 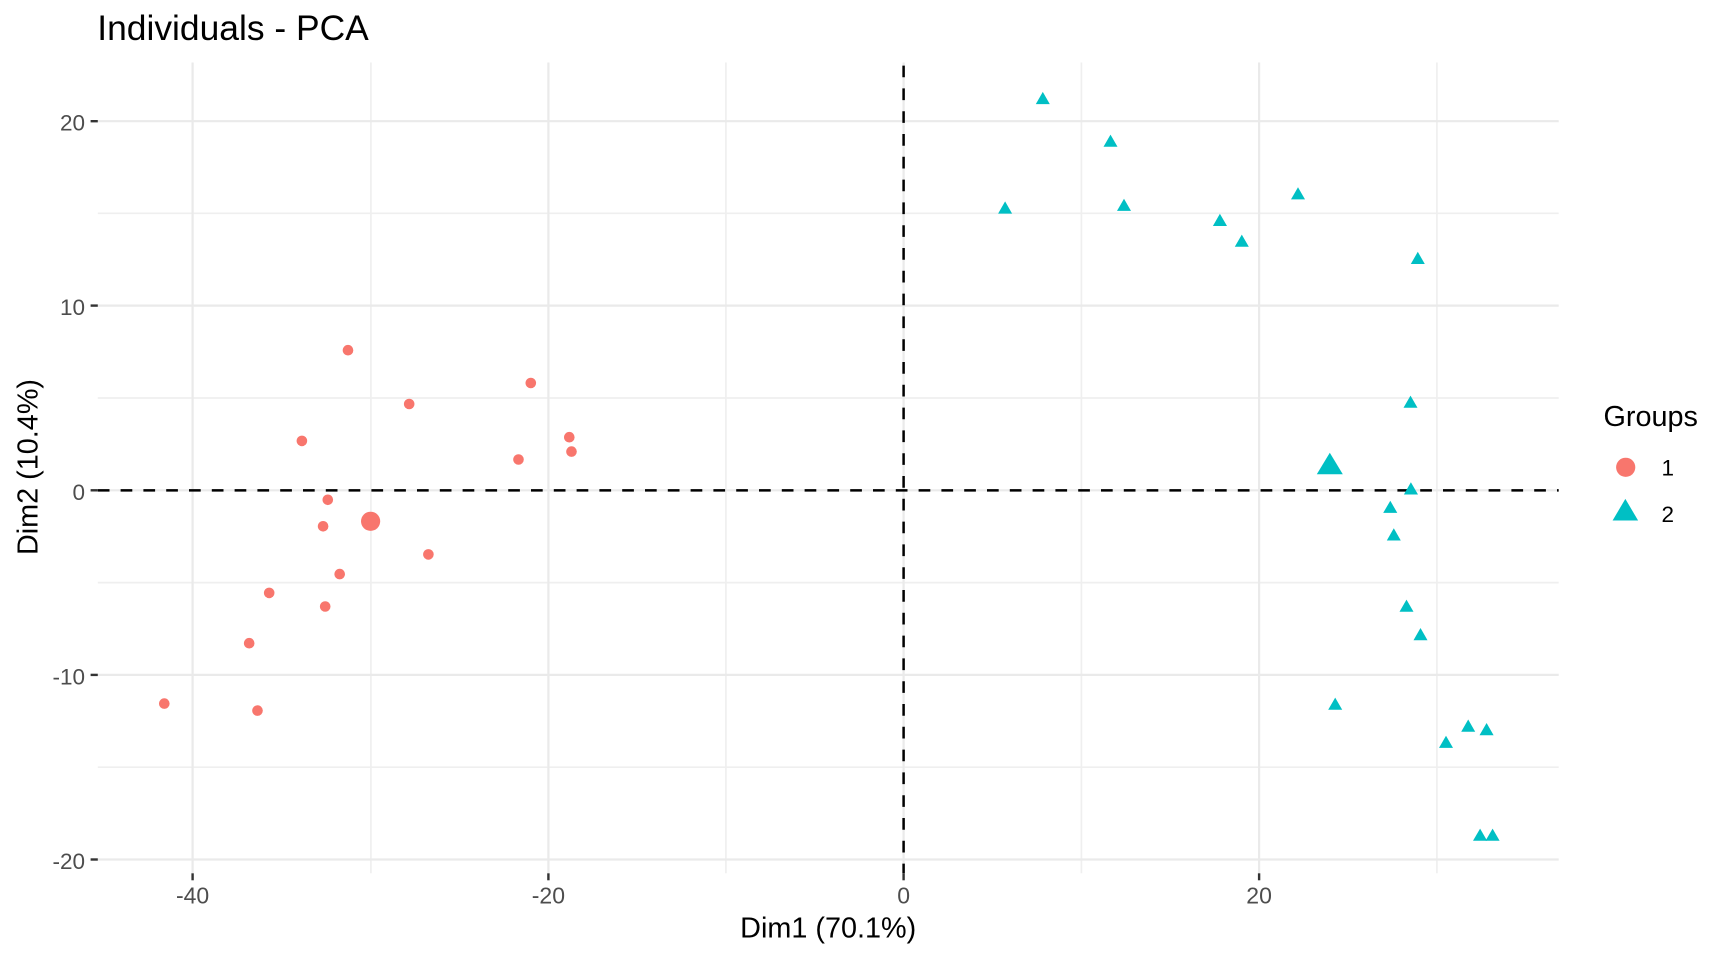 I want to click on svg-text: -40, so click(x=192, y=896).